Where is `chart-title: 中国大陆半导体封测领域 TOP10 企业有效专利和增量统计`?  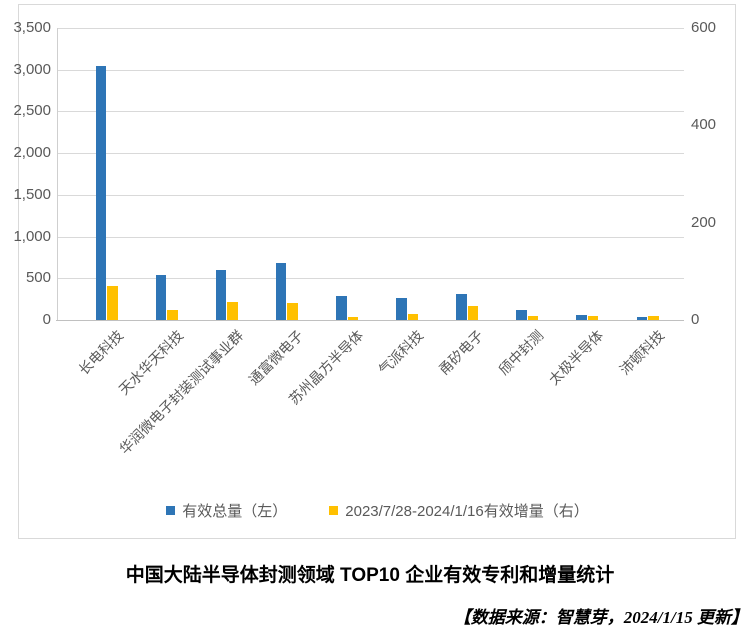
chart-title: 中国大陆半导体封测领域 TOP10 企业有效专利和增量统计 is located at coordinates (370, 575).